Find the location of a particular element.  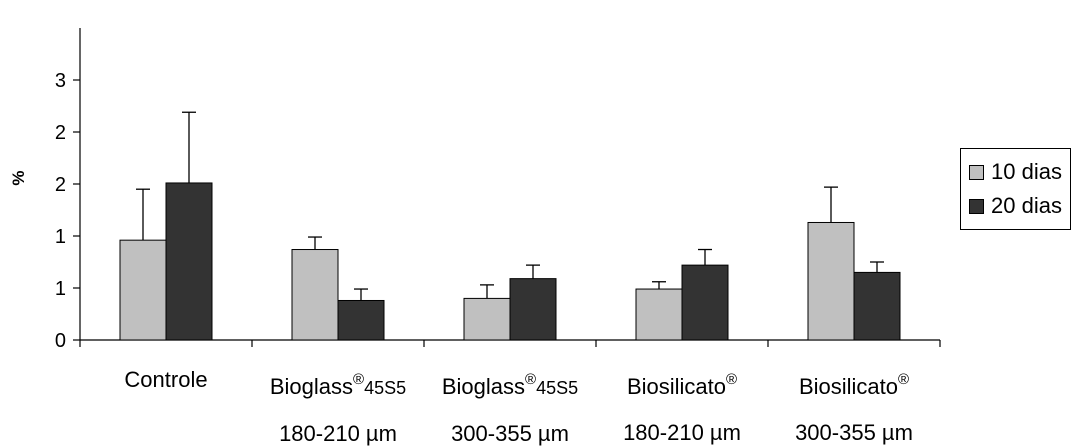

legend-swatch-10-dias is located at coordinates (976, 172).